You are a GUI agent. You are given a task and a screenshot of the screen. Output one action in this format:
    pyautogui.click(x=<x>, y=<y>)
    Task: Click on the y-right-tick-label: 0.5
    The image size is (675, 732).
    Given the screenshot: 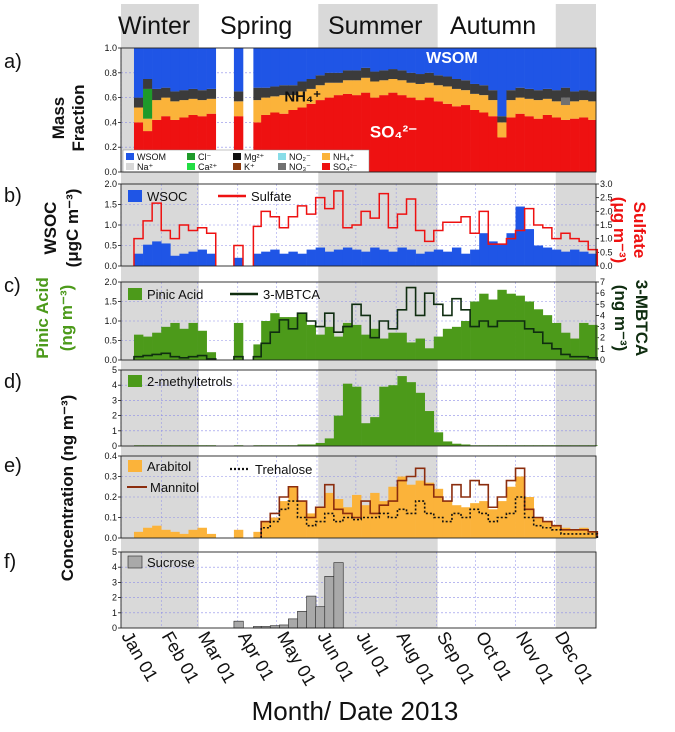 What is the action you would take?
    pyautogui.click(x=606, y=252)
    